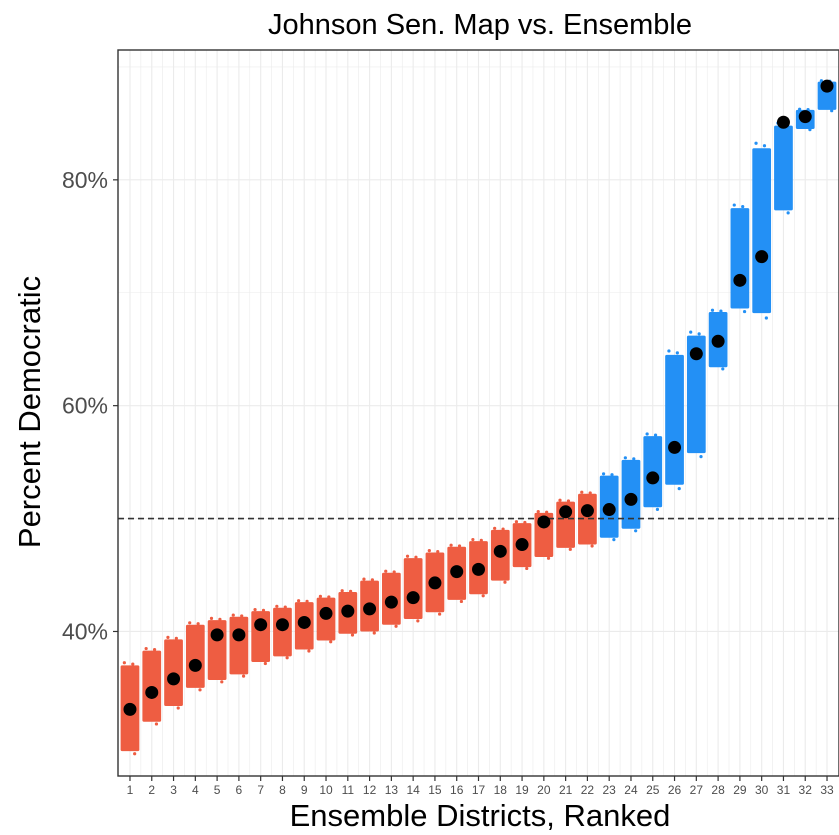 The width and height of the screenshot is (839, 835). What do you see at coordinates (566, 790) in the screenshot?
I see `x-tick-label: 21` at bounding box center [566, 790].